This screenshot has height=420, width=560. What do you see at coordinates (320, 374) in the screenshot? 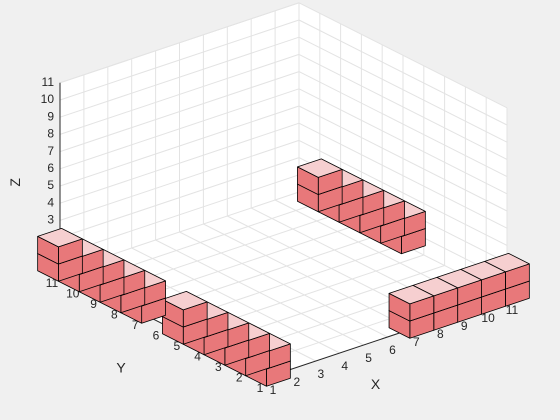
I see `x-tick-label: 3` at bounding box center [320, 374].